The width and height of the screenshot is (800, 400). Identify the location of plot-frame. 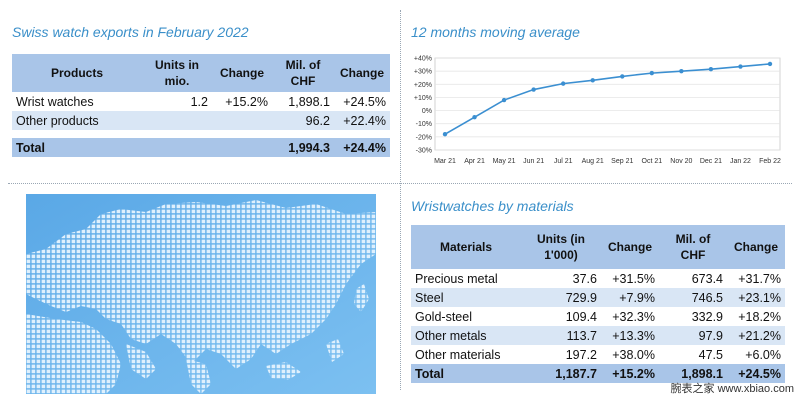
(607, 104).